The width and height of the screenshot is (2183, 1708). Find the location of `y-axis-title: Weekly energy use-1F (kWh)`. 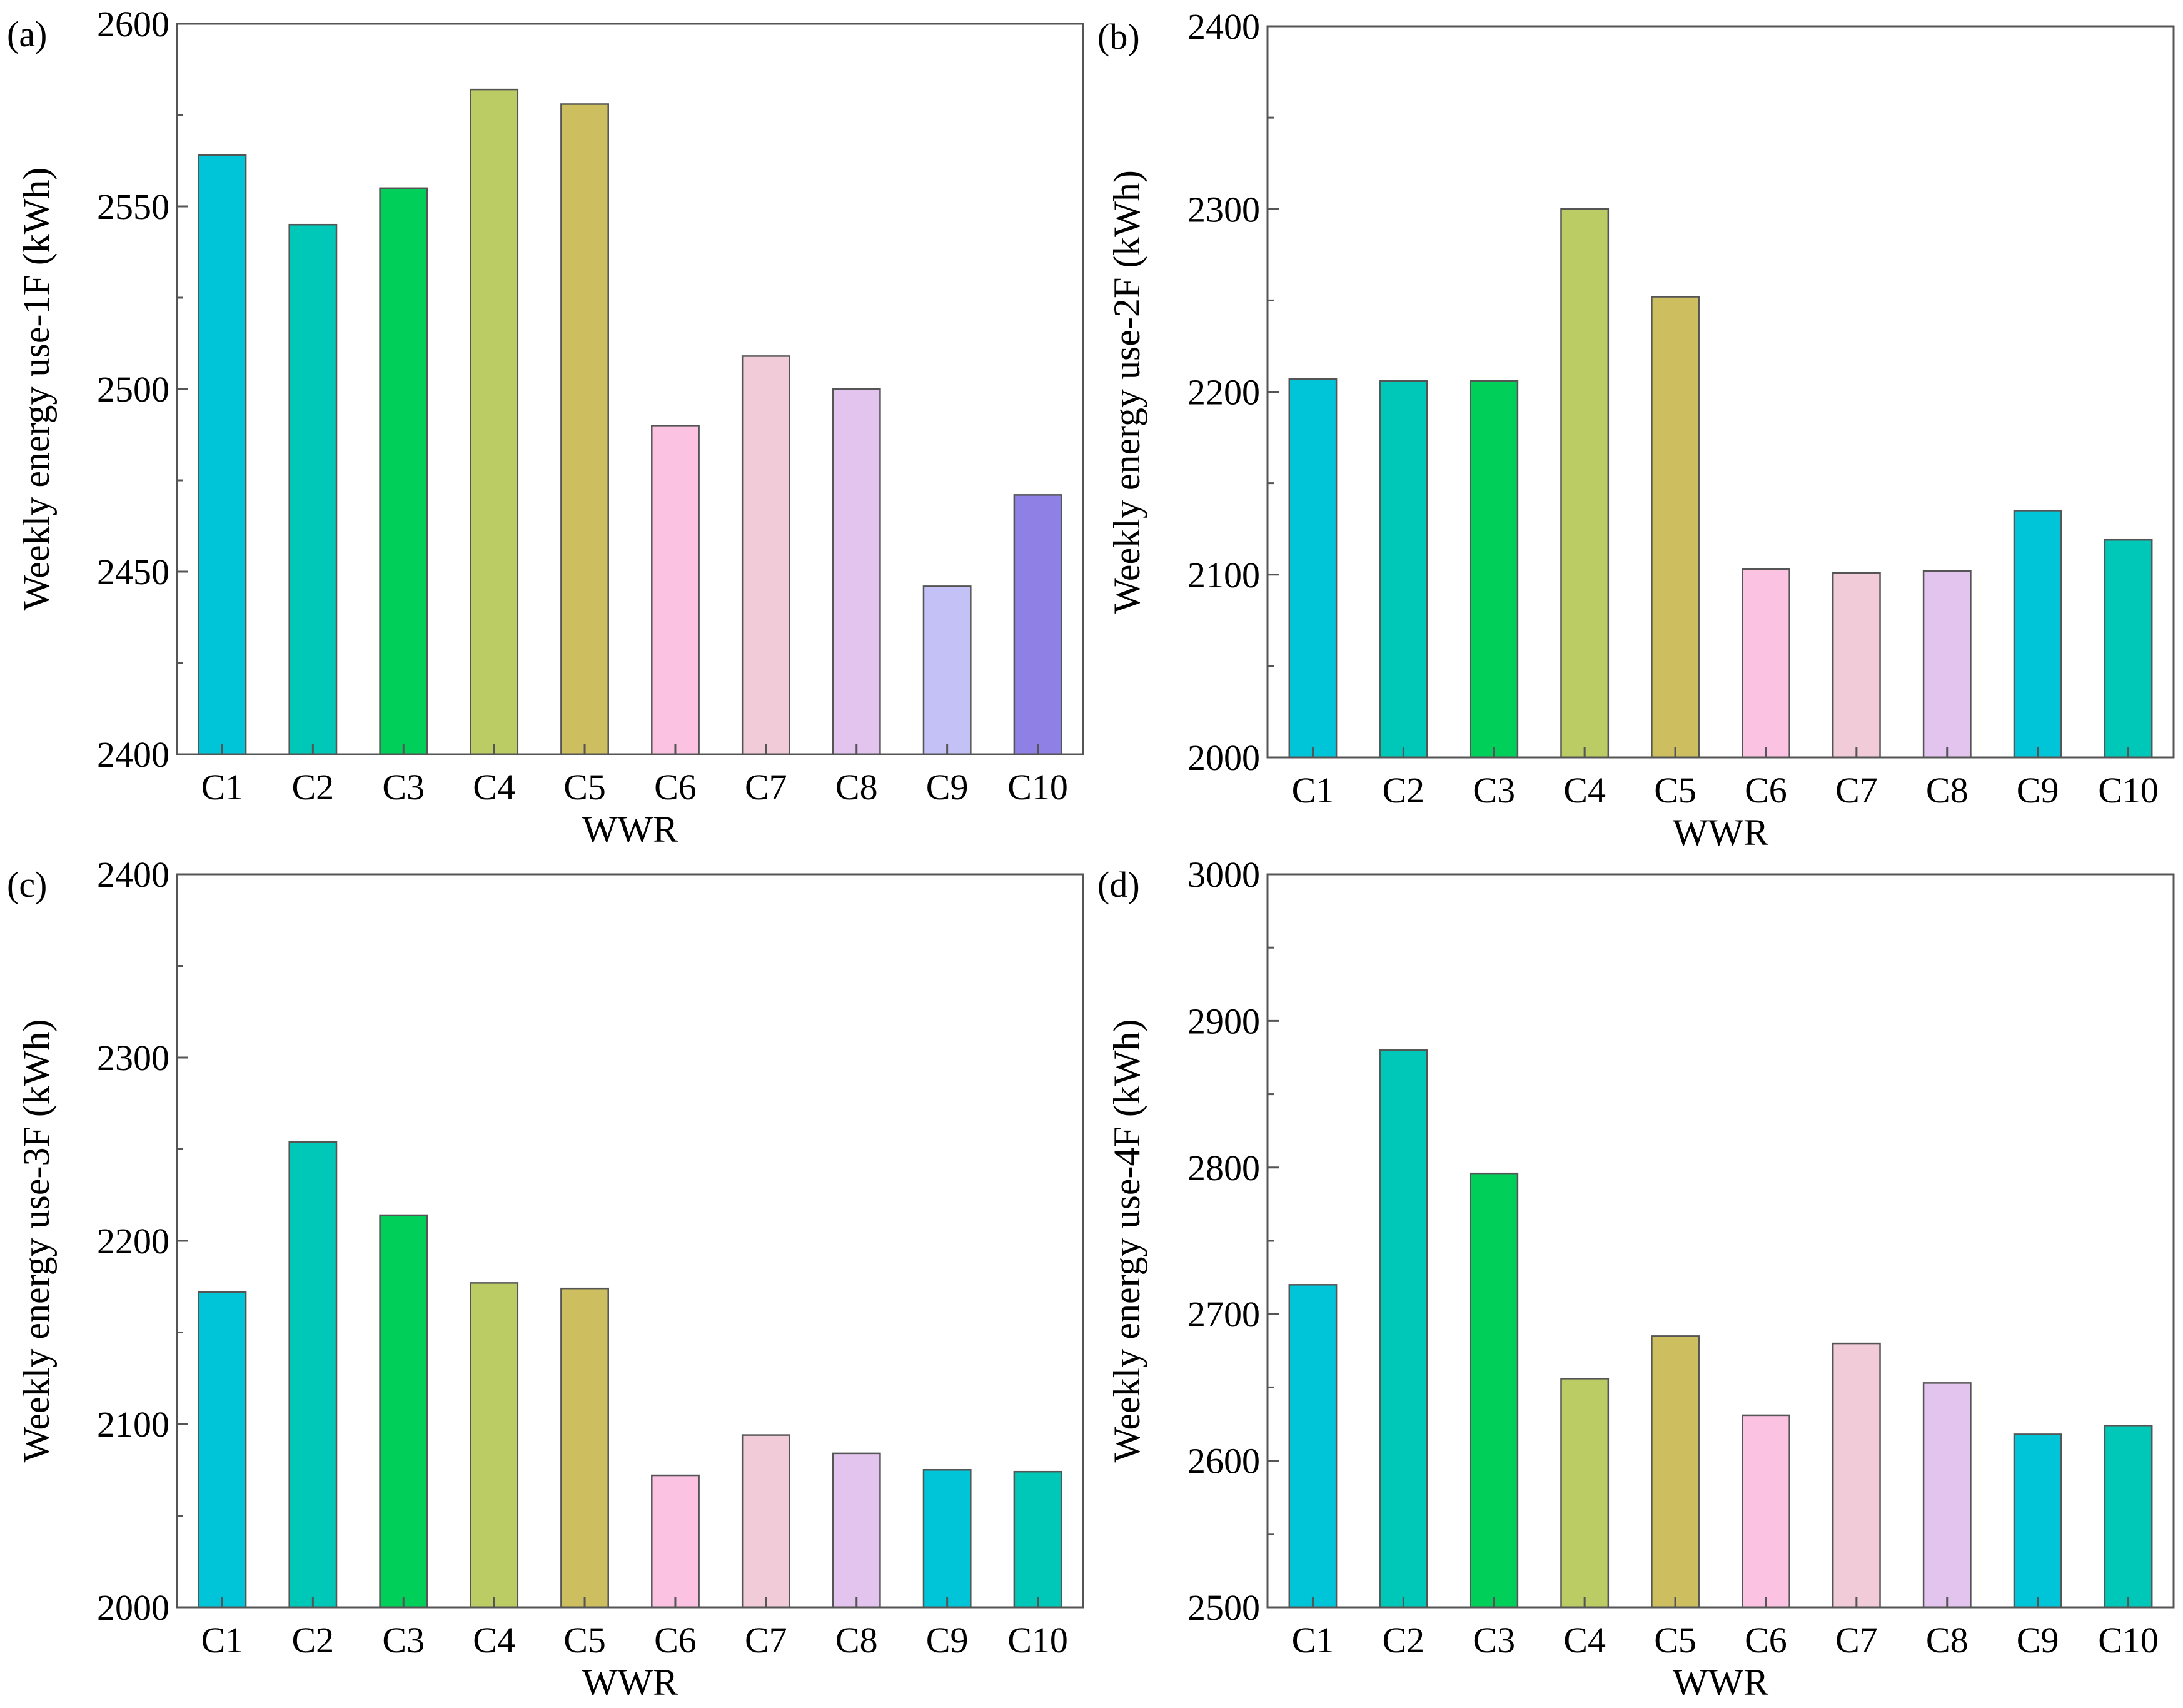

y-axis-title: Weekly energy use-1F (kWh) is located at coordinates (36, 389).